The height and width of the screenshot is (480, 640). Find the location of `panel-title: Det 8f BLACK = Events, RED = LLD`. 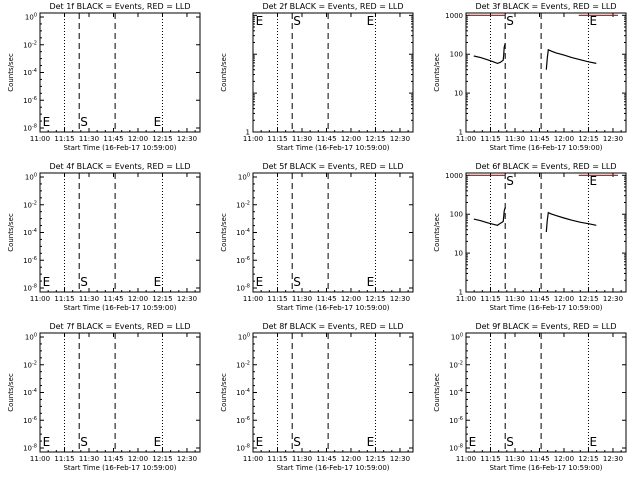

panel-title: Det 8f BLACK = Events, RED = LLD is located at coordinates (332, 326).